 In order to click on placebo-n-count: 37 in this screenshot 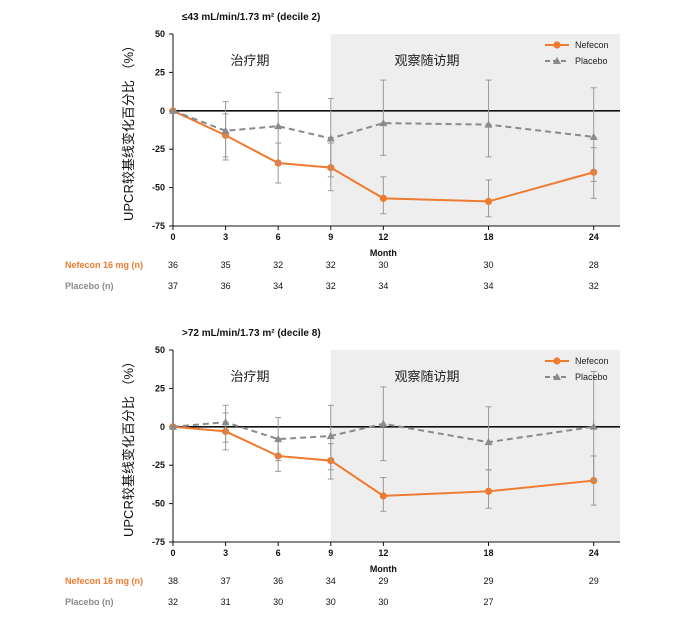, I will do `click(173, 286)`.